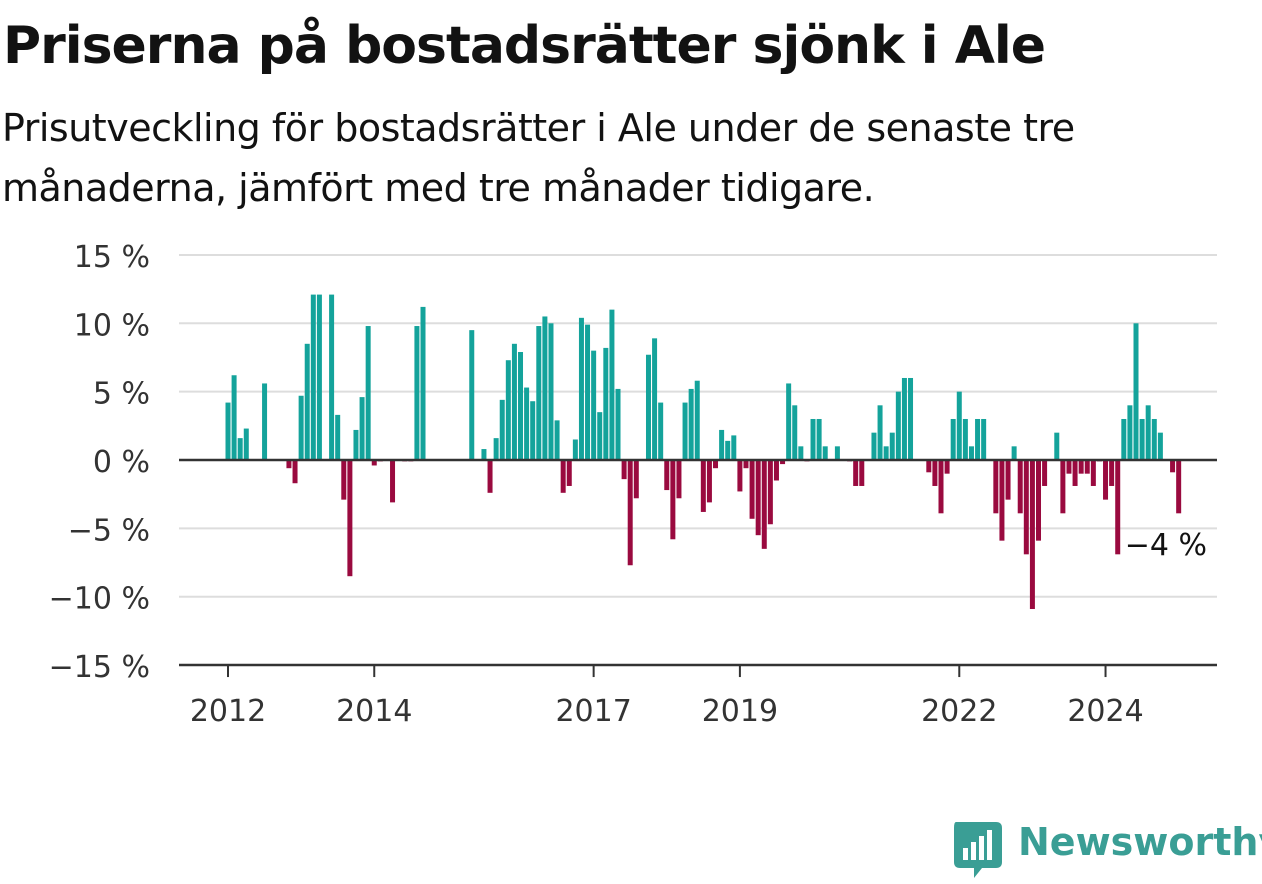  What do you see at coordinates (112, 325) in the screenshot?
I see `y-tick-label: 10 %` at bounding box center [112, 325].